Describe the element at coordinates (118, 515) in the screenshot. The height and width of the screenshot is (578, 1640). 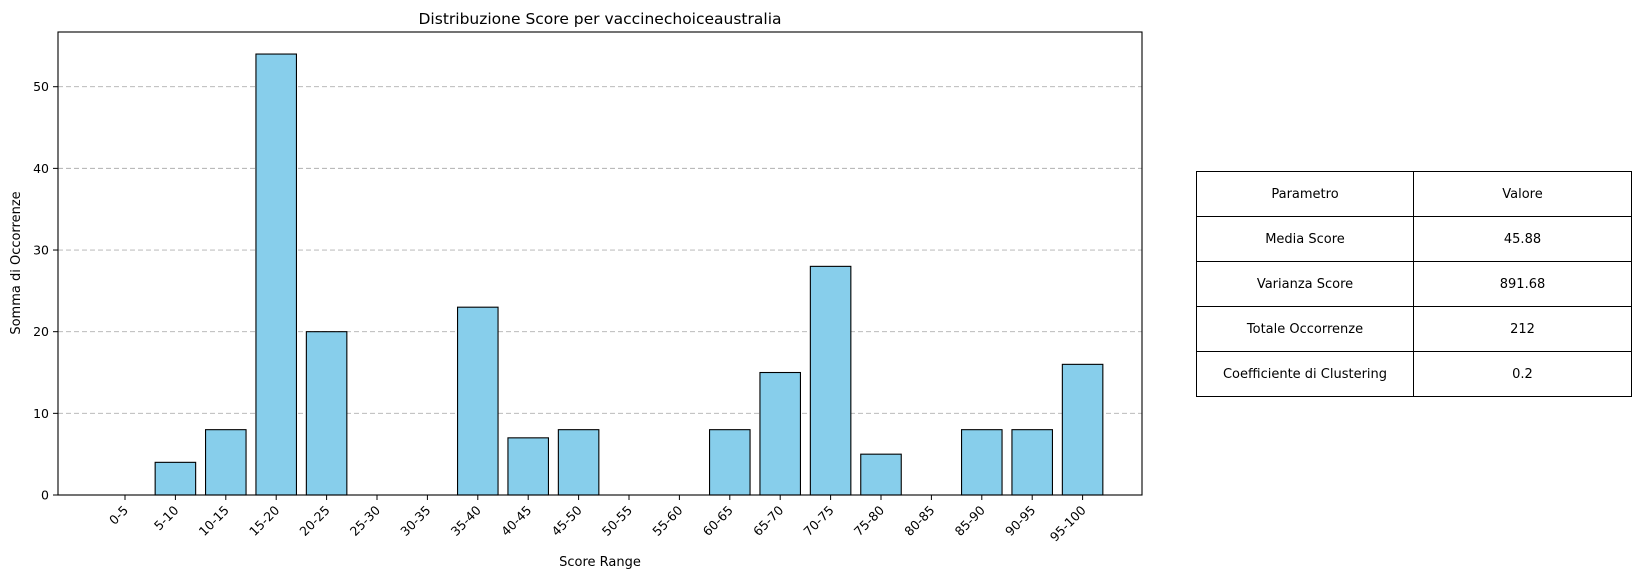
I see `x-tick-label: 0-5` at that location.